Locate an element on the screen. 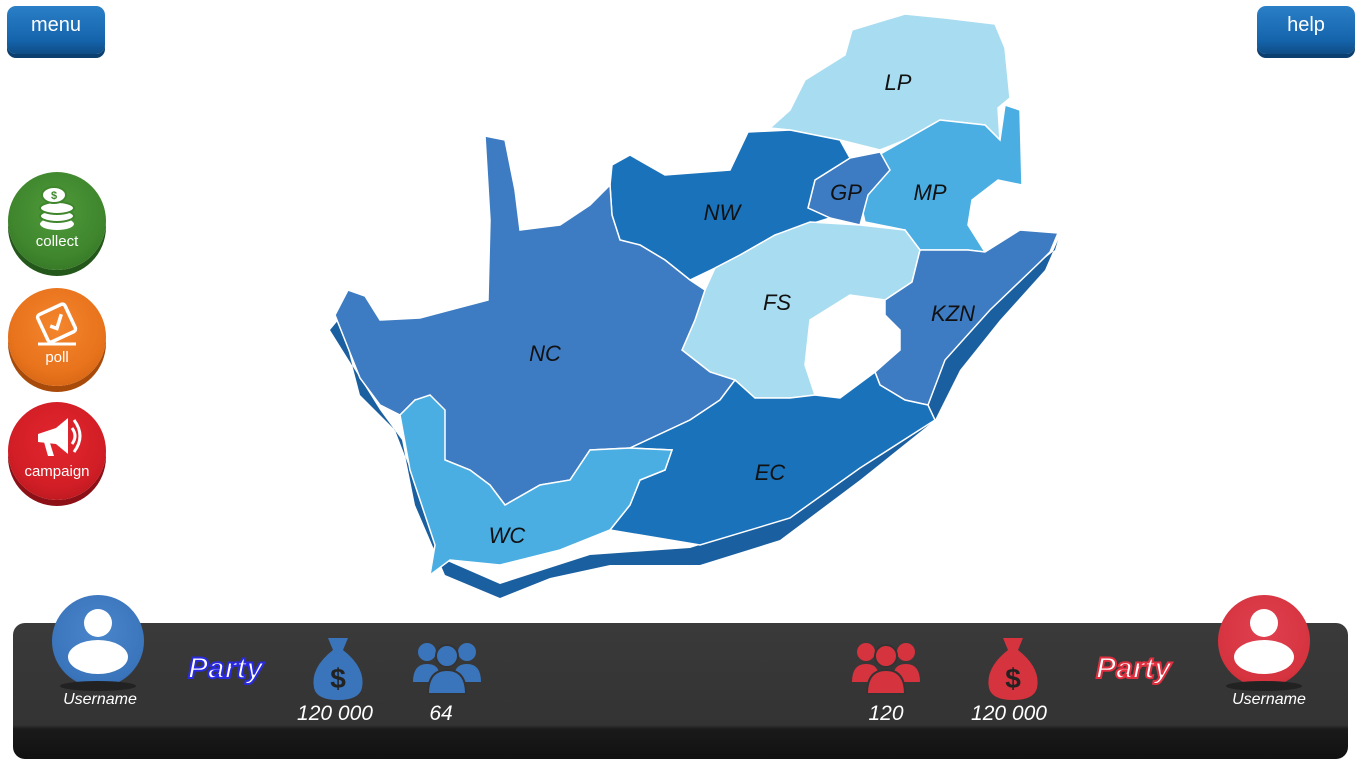 The image size is (1363, 769). collect-button: $ collect is located at coordinates (57, 221).